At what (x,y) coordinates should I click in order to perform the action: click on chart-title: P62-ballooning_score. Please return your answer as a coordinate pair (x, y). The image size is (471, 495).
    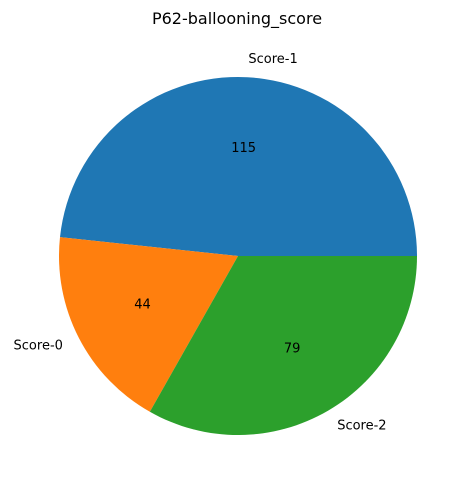
    Looking at the image, I should click on (237, 19).